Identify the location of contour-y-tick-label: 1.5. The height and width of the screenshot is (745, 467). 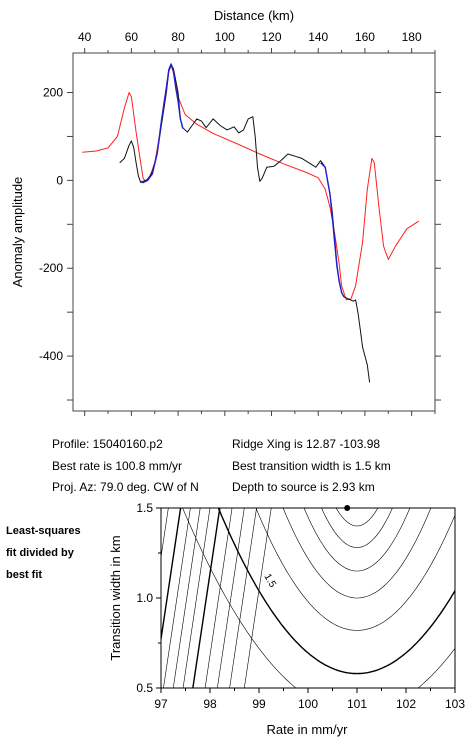
(144, 508).